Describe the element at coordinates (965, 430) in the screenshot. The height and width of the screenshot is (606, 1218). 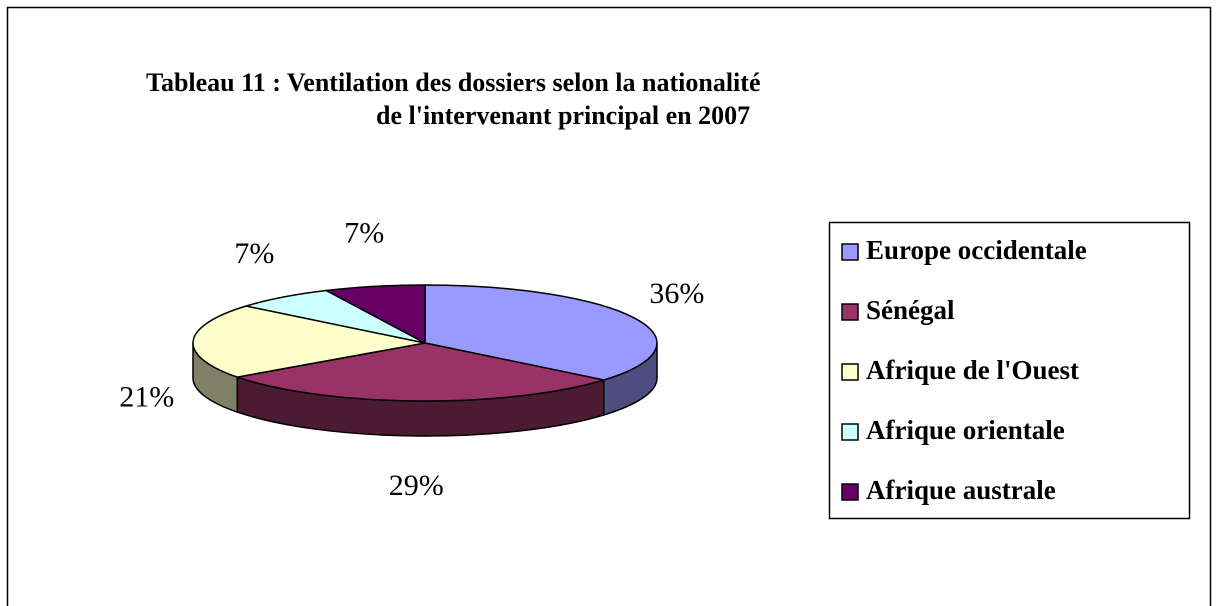
I see `legend-label: Afrique orientale` at that location.